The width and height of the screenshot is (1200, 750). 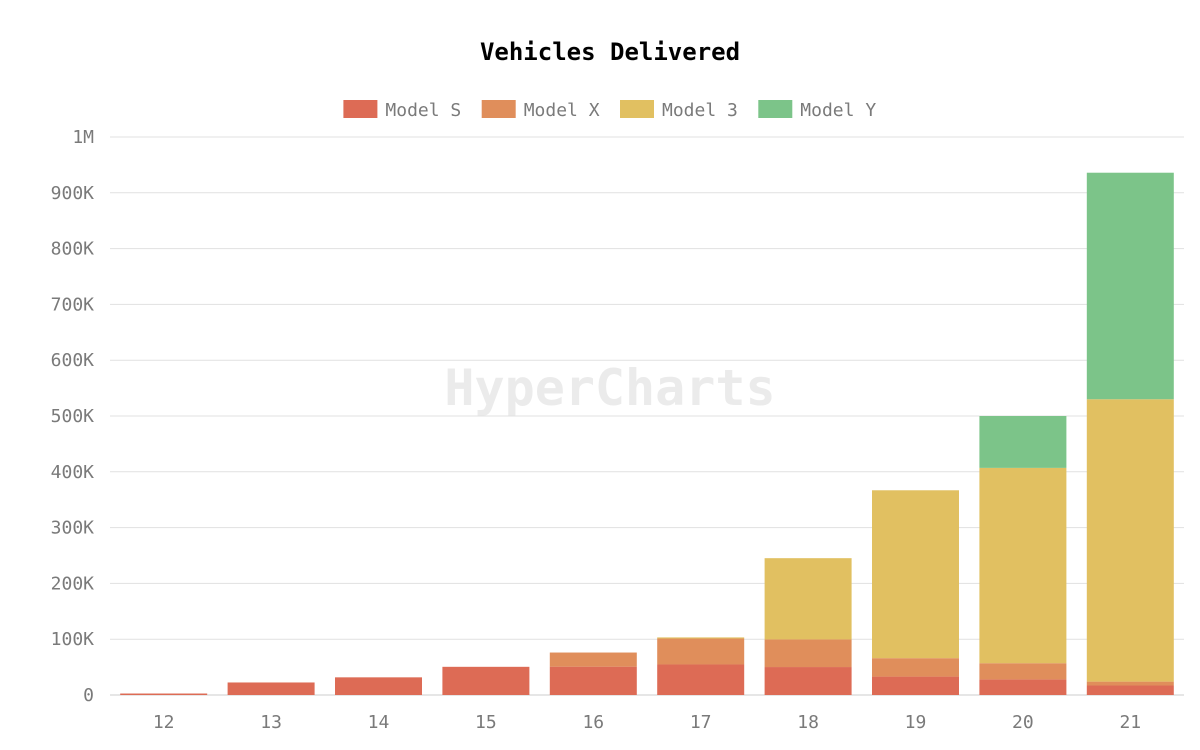 What do you see at coordinates (609, 110) in the screenshot?
I see `legend: Model S Model X Model 3 Model Y` at bounding box center [609, 110].